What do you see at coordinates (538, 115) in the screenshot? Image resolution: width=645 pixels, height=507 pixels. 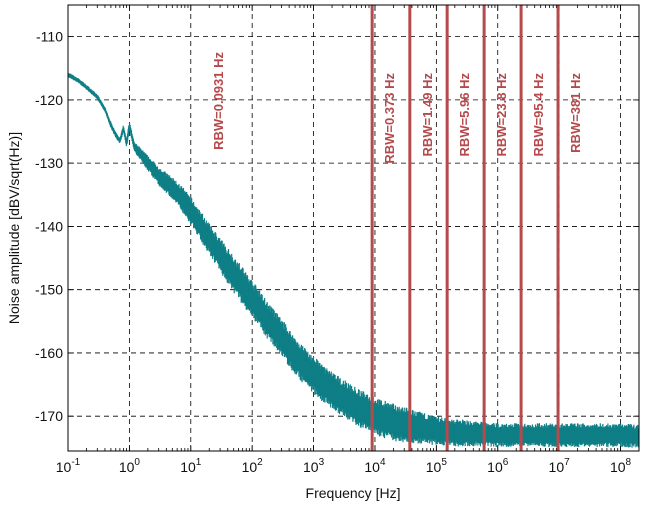 I see `rbw-marker-label: RBW=95.4 Hz` at bounding box center [538, 115].